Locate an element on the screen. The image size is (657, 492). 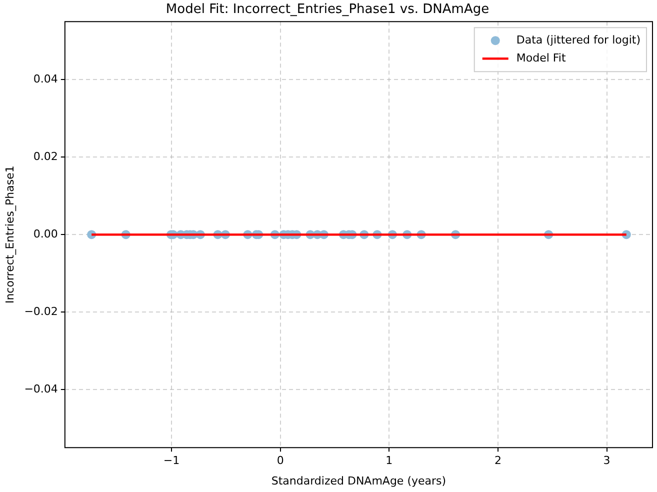
y-axis-title: Incorrect_Entries_Phase1 is located at coordinates (9, 235).